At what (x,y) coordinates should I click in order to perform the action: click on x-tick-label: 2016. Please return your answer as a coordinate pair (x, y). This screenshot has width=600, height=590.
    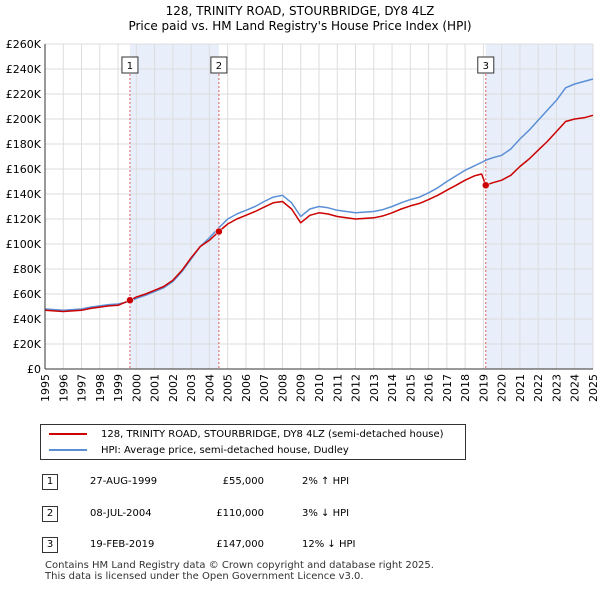
    Looking at the image, I should click on (429, 388).